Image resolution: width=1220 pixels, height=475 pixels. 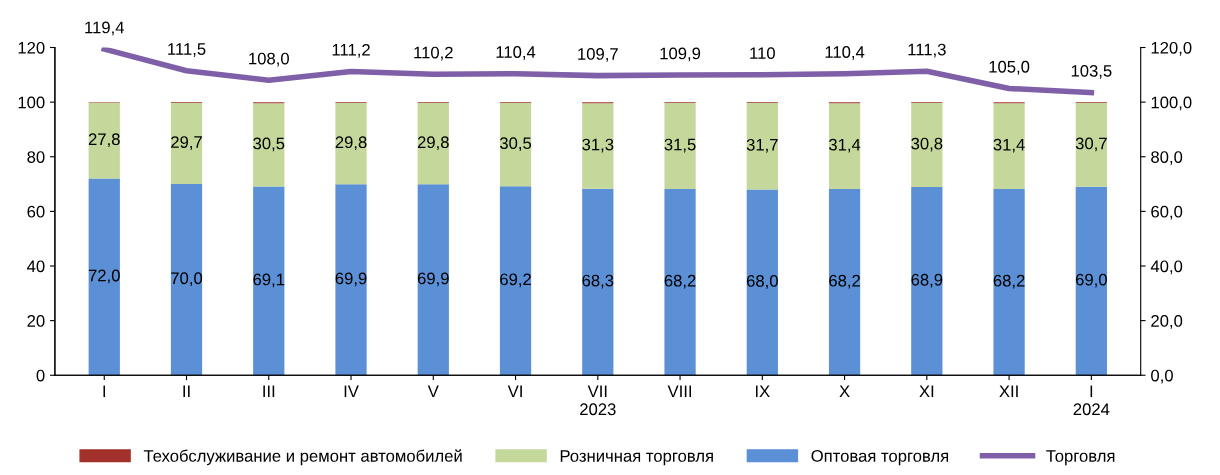 What do you see at coordinates (40, 375) in the screenshot?
I see `y-tick-label: 0` at bounding box center [40, 375].